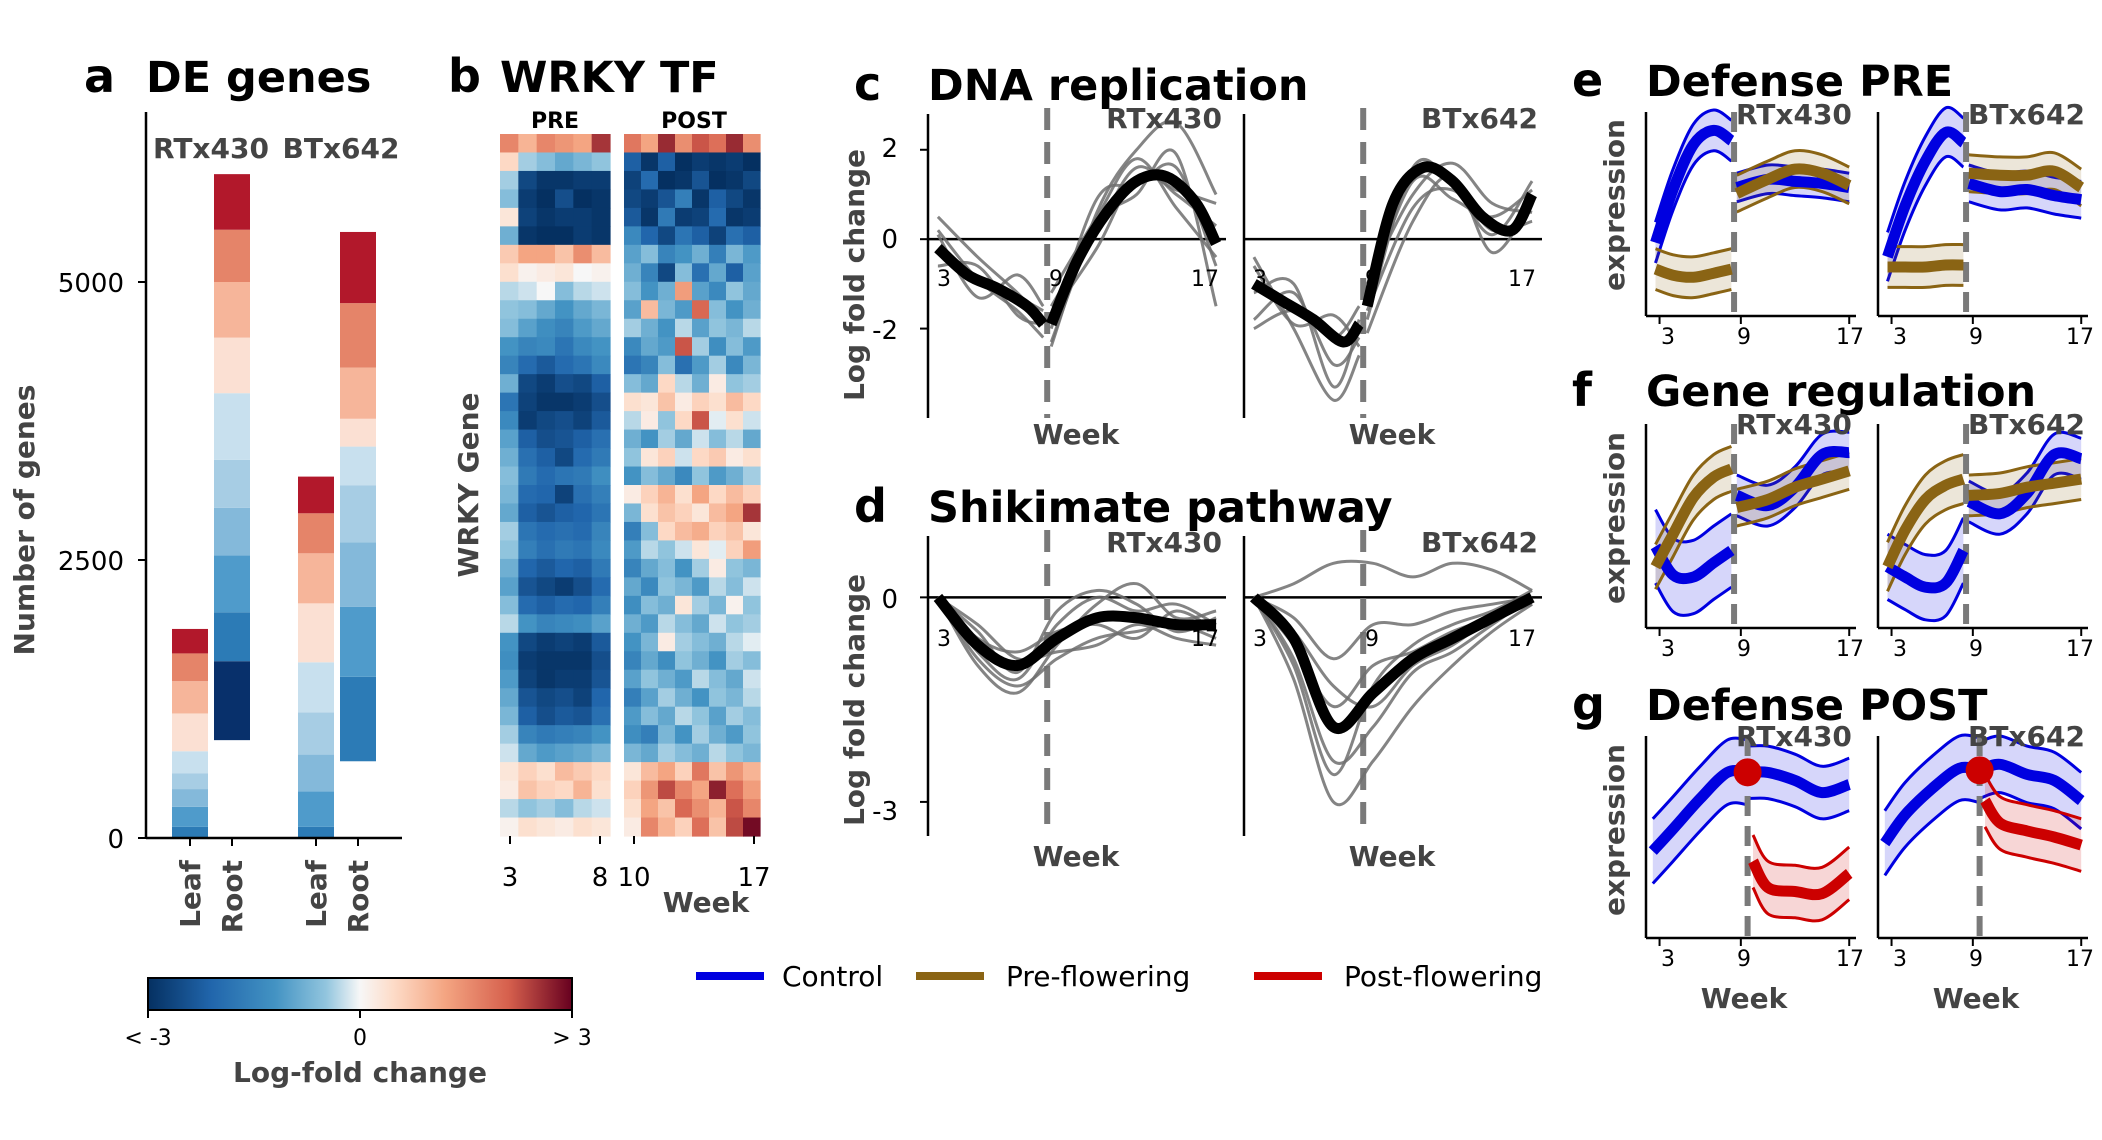 The height and width of the screenshot is (1140, 2102). What do you see at coordinates (1977, 998) in the screenshot?
I see `panel-g-xlabel: Week` at bounding box center [1977, 998].